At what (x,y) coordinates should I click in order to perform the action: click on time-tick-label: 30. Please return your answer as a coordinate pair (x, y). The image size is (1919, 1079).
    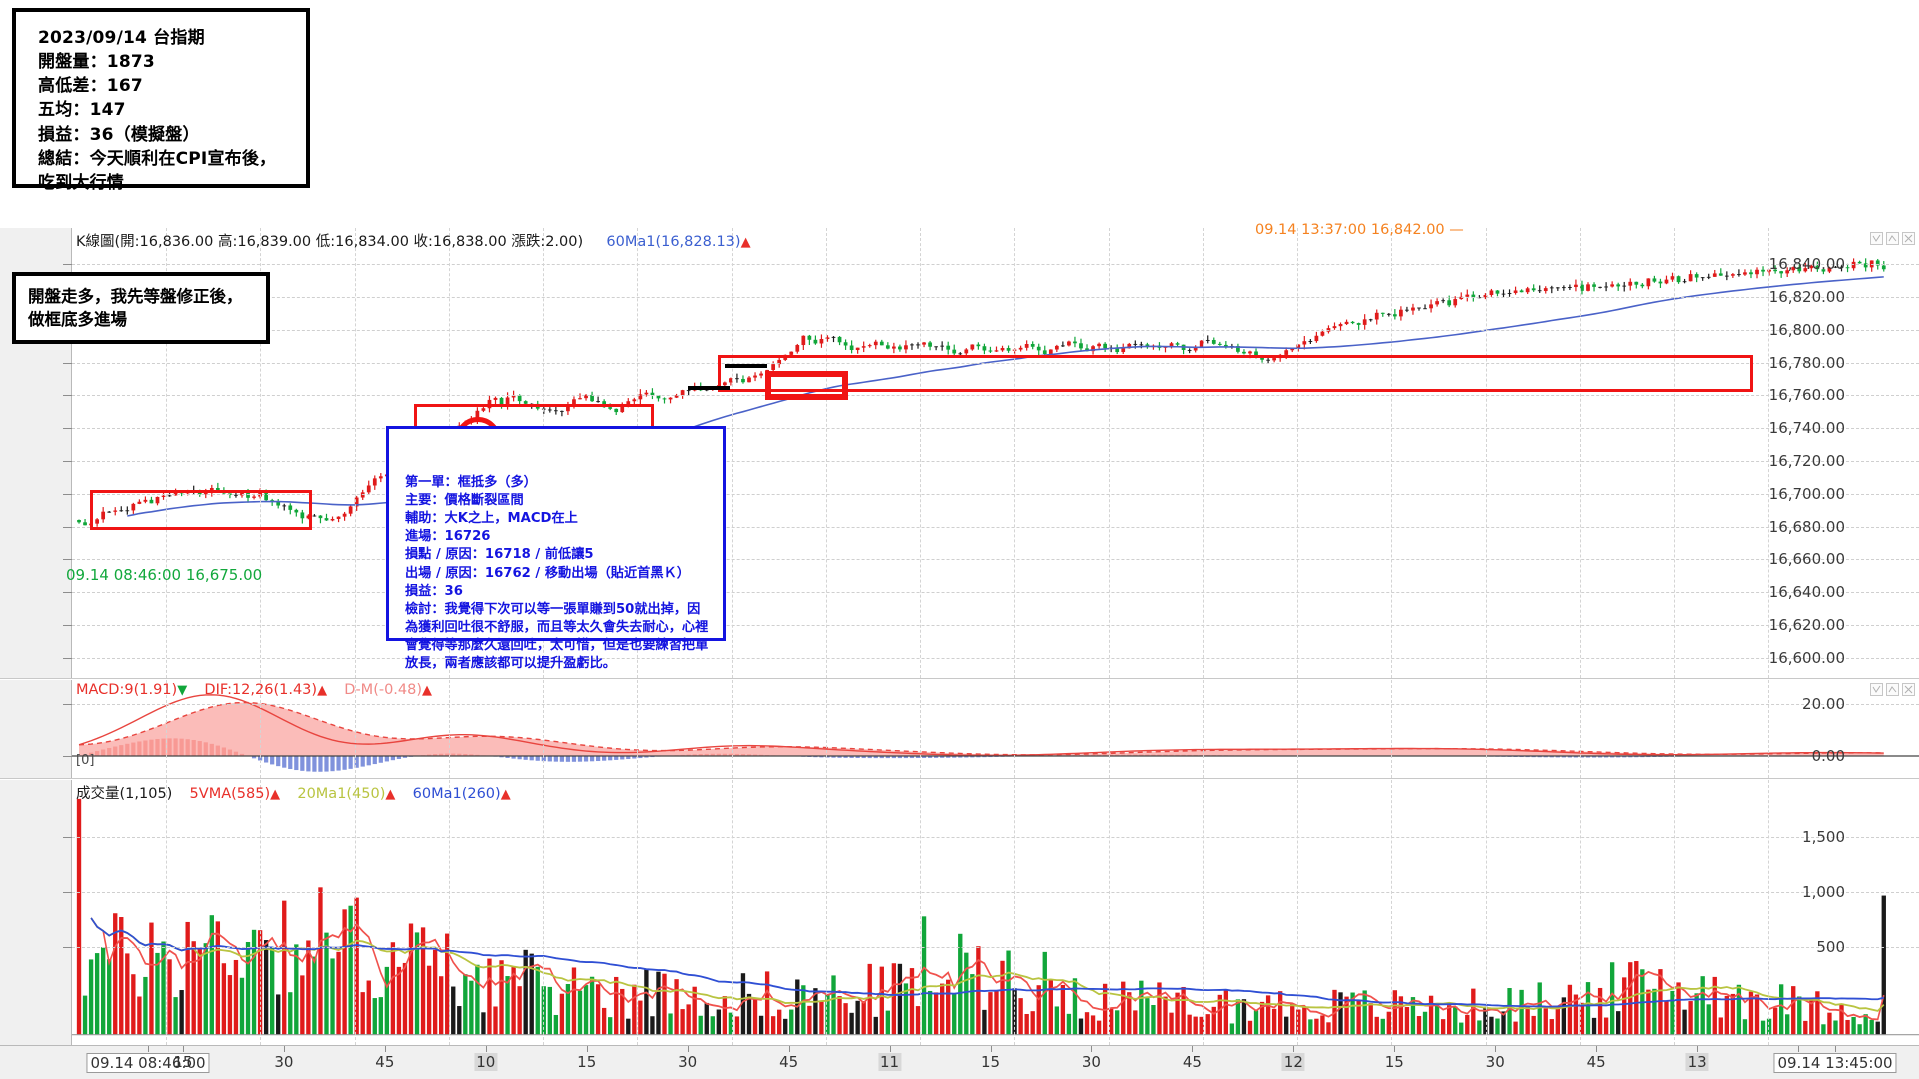
    Looking at the image, I should click on (1091, 1062).